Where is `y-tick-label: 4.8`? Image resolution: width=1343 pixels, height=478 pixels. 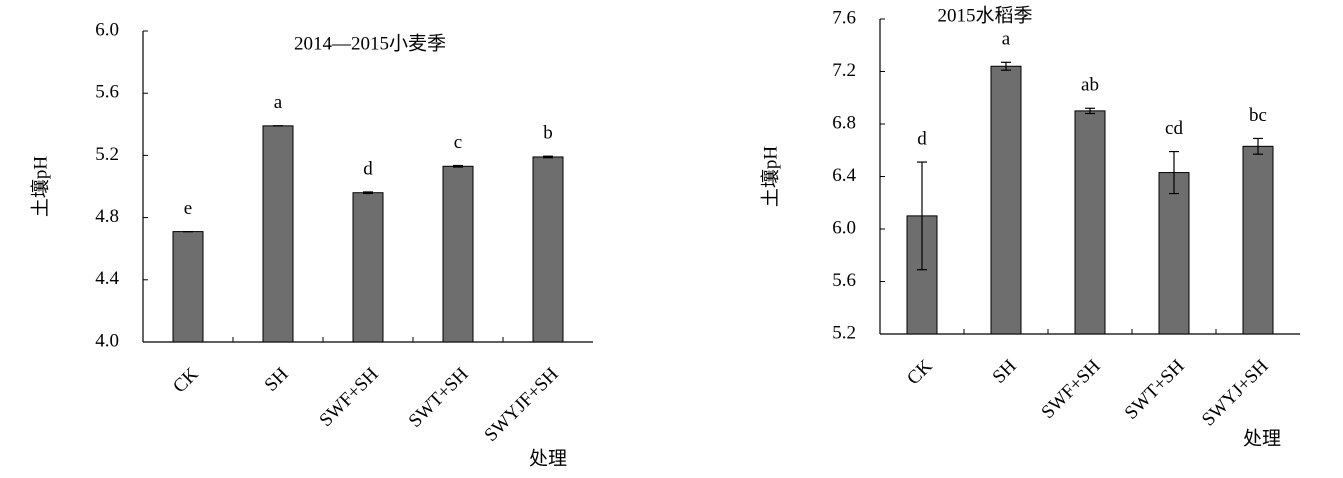 y-tick-label: 4.8 is located at coordinates (107, 216).